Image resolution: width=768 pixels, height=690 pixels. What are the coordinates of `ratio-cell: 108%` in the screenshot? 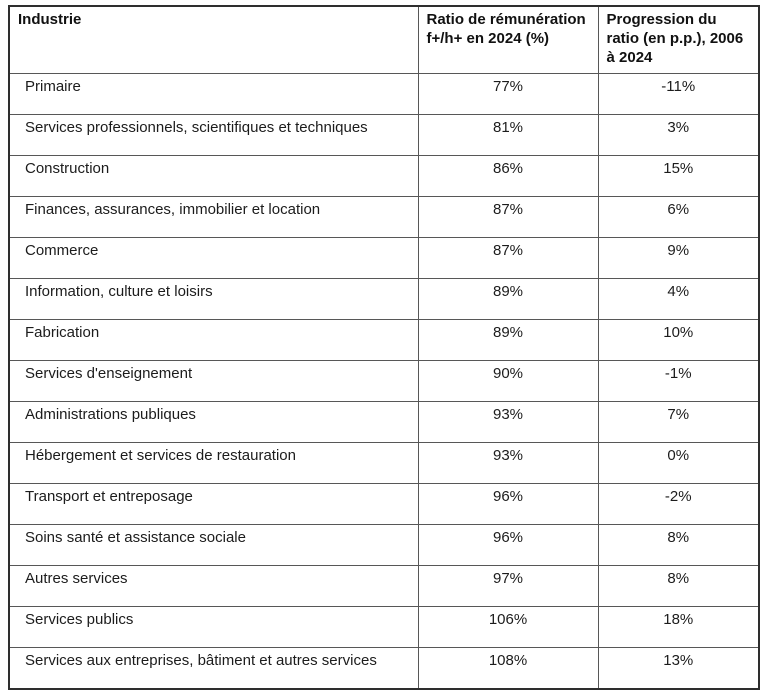 It's located at (508, 668).